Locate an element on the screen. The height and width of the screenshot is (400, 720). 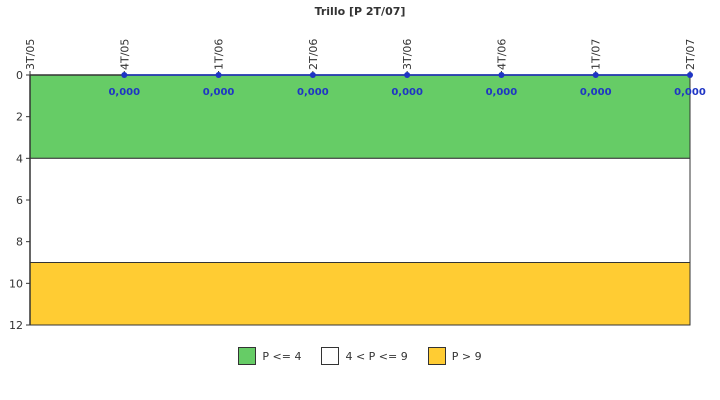
x-tick-label: 1T/07 is located at coordinates (596, 54).